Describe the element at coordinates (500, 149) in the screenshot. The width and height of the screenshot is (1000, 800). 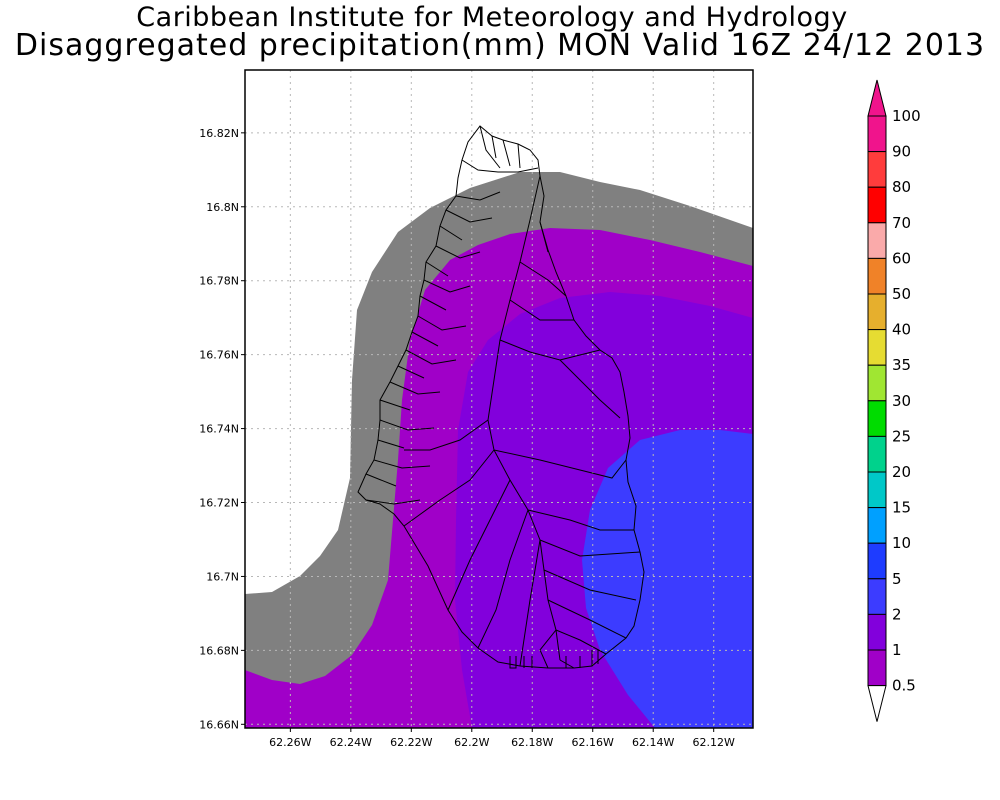
I see `northern-tip-basins` at that location.